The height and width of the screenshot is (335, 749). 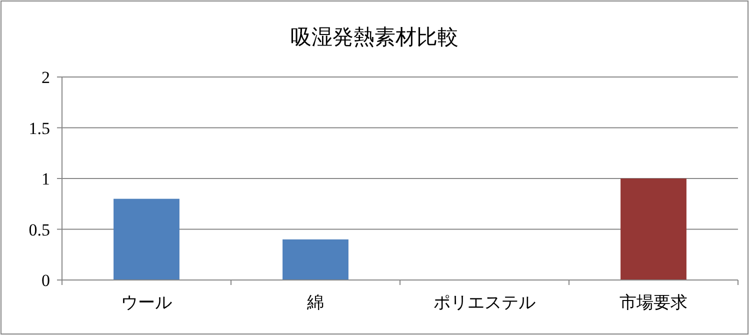 What do you see at coordinates (46, 179) in the screenshot?
I see `y-tick-label: 1` at bounding box center [46, 179].